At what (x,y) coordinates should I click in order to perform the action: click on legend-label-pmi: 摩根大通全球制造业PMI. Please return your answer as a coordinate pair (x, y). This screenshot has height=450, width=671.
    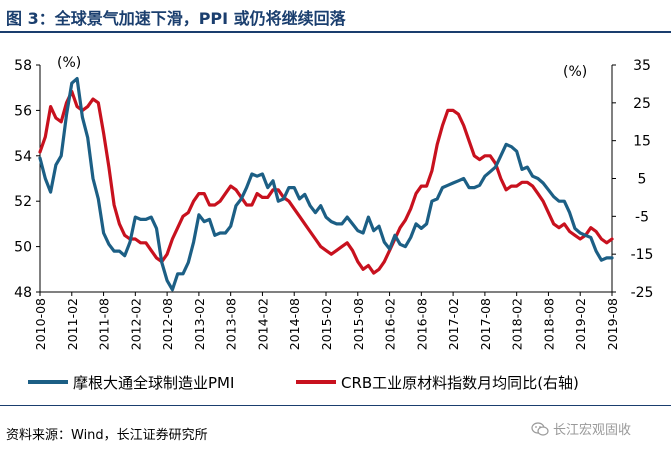
    Looking at the image, I should click on (153, 383).